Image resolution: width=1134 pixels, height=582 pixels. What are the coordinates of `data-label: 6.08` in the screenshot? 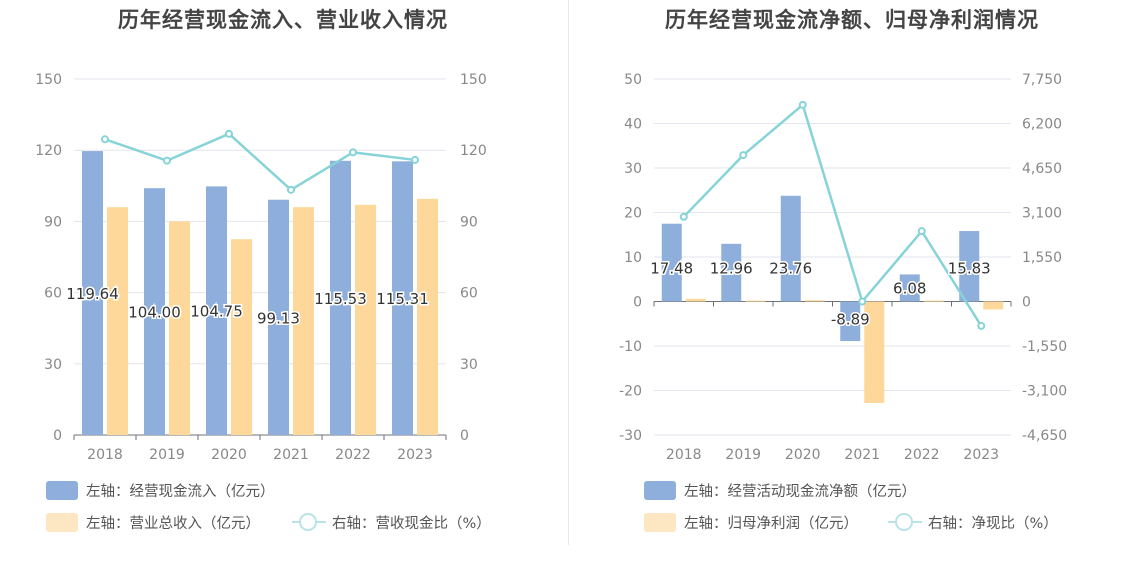 It's located at (909, 288).